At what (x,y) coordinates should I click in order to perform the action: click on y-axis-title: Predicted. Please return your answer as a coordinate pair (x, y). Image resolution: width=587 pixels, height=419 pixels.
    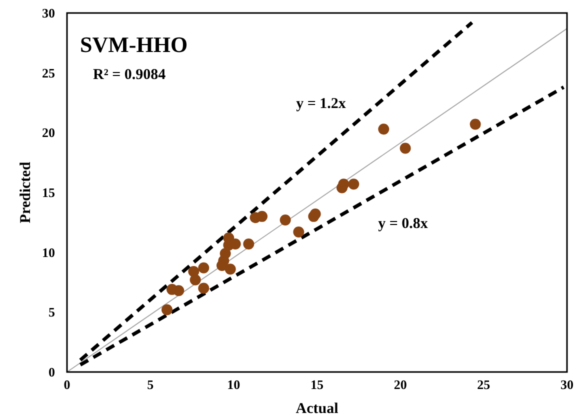
    Looking at the image, I should click on (26, 192).